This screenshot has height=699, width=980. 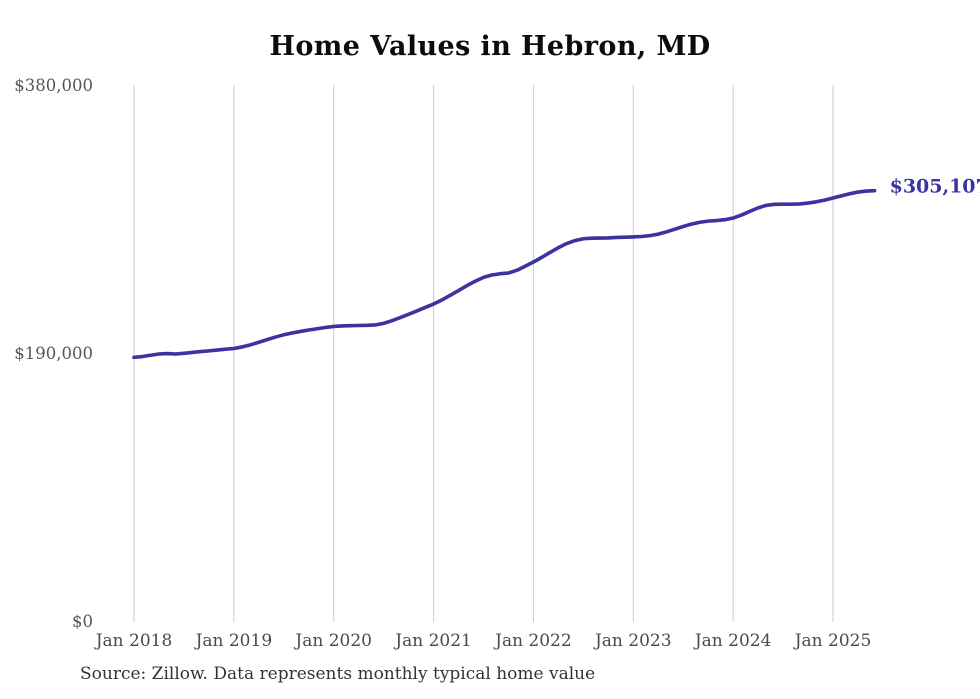 I want to click on chart-title: Home Values in Hebron, MD, so click(x=490, y=46).